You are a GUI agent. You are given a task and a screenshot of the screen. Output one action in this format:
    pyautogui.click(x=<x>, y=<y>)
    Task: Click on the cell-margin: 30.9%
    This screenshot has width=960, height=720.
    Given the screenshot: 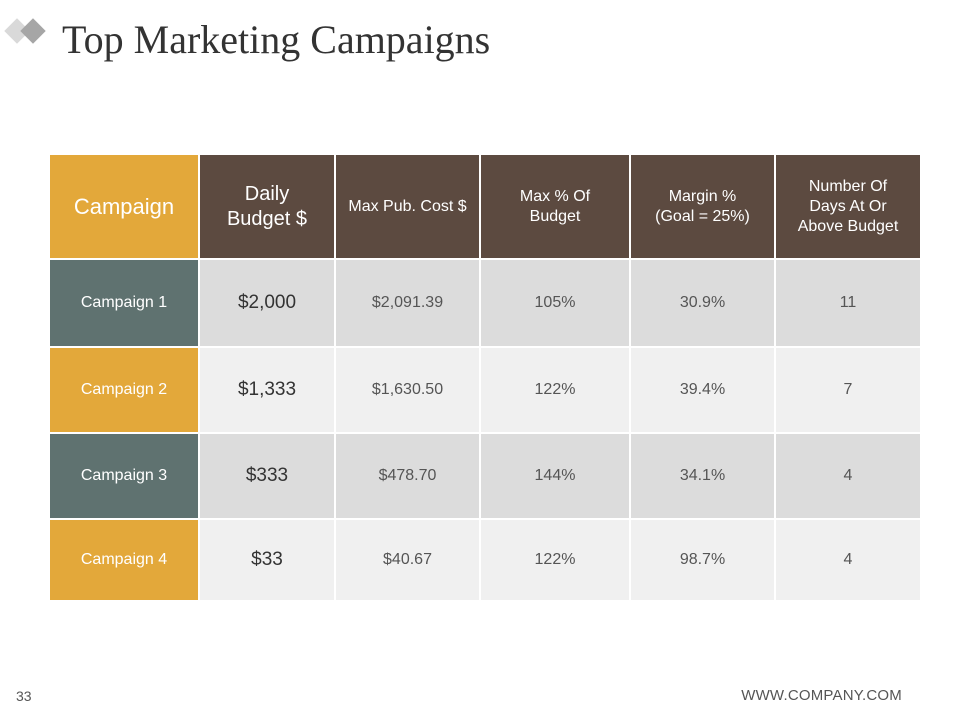 What is the action you would take?
    pyautogui.click(x=702, y=303)
    